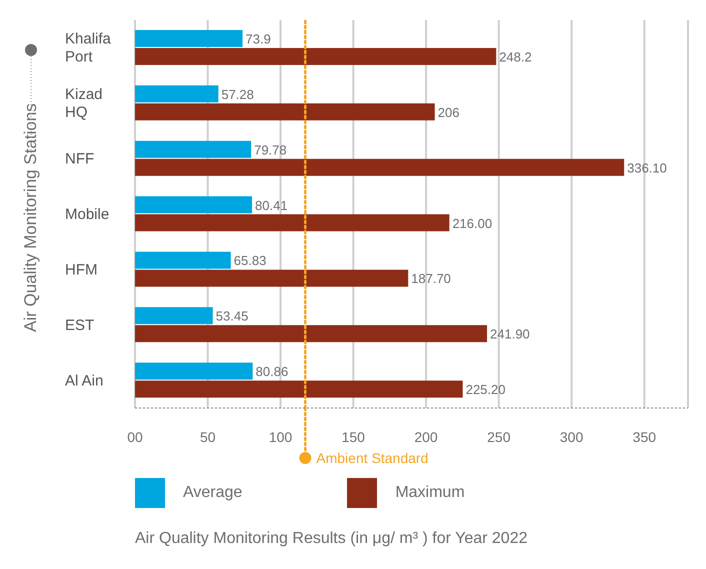 The image size is (706, 569). What do you see at coordinates (258, 39) in the screenshot?
I see `data-label: 73.9` at bounding box center [258, 39].